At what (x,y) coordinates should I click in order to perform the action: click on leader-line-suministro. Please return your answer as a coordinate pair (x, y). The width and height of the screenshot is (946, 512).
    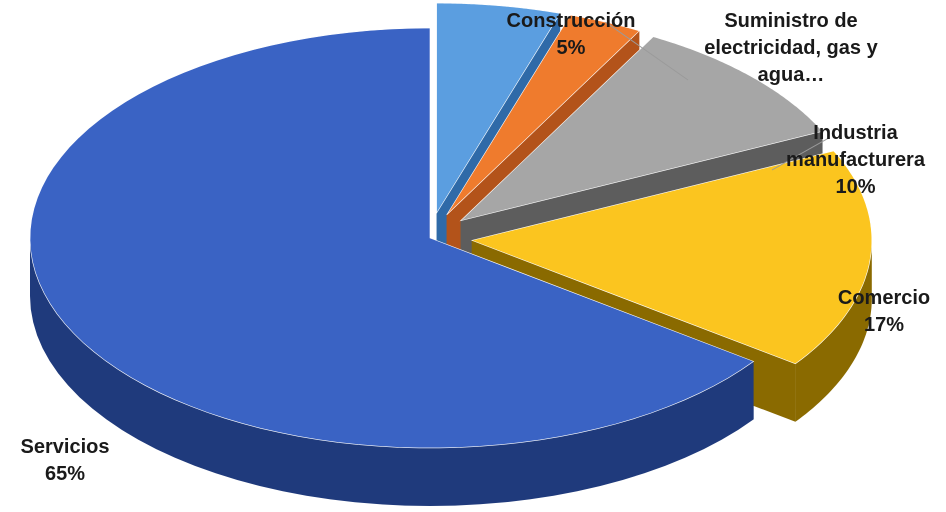
    Looking at the image, I should click on (647, 51).